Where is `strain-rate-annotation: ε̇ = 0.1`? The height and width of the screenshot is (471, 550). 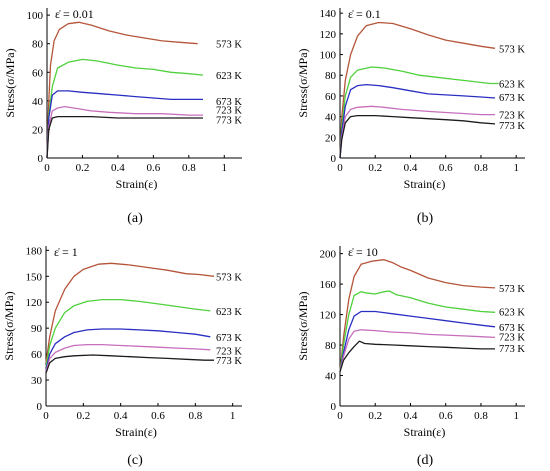 strain-rate-annotation: ε̇ = 0.1 is located at coordinates (364, 14).